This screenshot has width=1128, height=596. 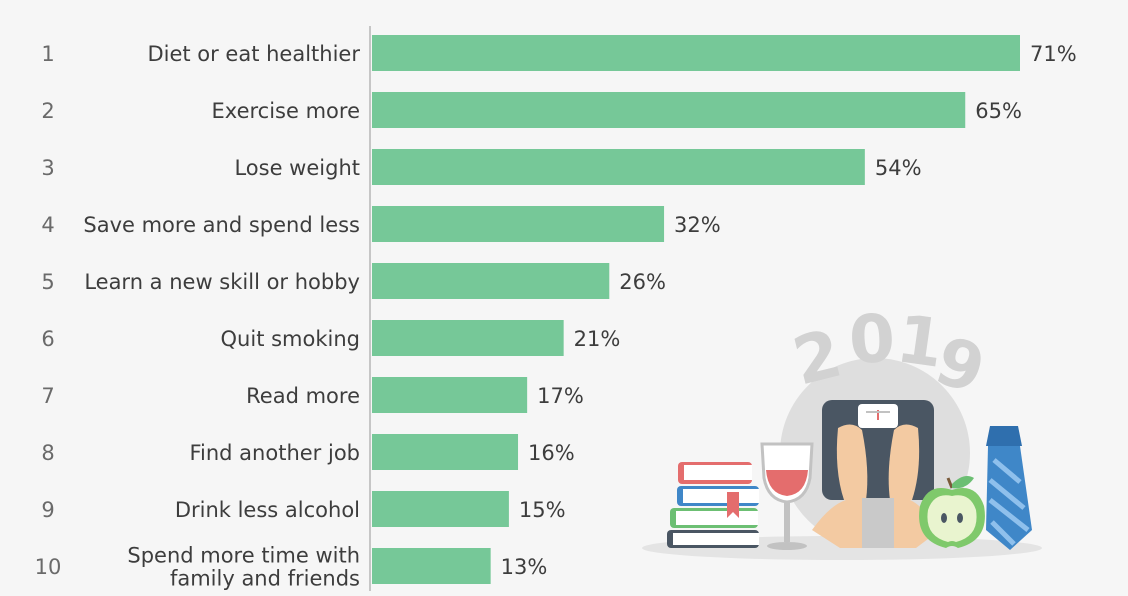 I want to click on category-label-2: Exercise more, so click(x=286, y=111).